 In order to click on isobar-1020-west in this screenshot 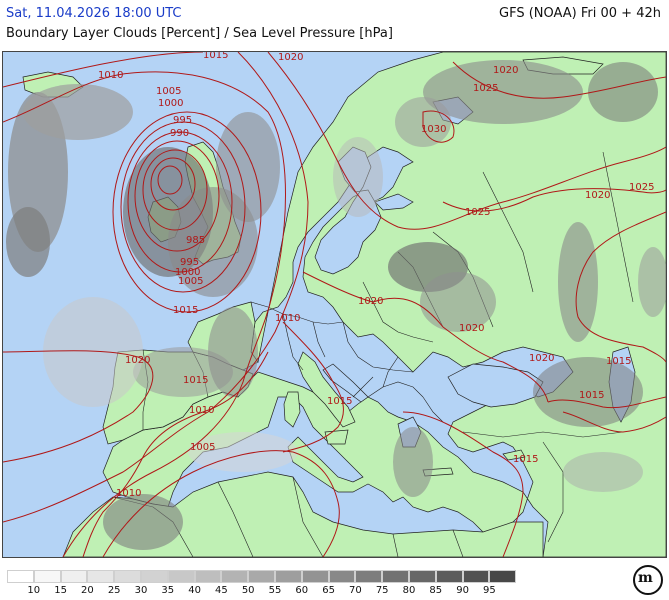, I will do `click(78, 406)`.